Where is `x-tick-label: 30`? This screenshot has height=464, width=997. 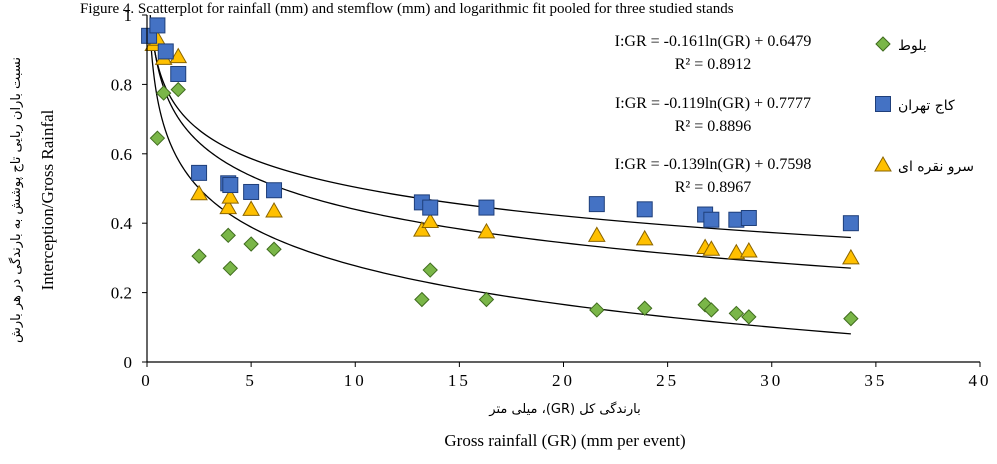 x-tick-label: 30 is located at coordinates (771, 380).